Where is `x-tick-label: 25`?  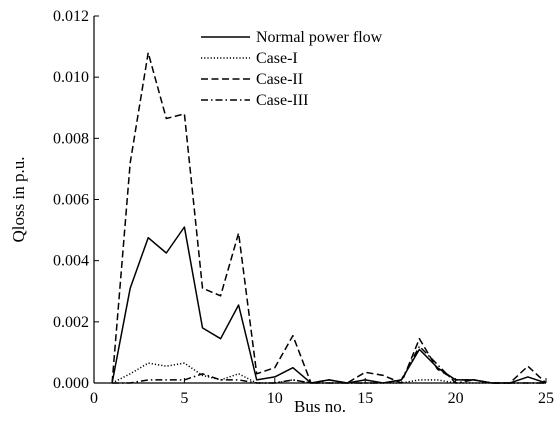
x-tick-label: 25 is located at coordinates (546, 398).